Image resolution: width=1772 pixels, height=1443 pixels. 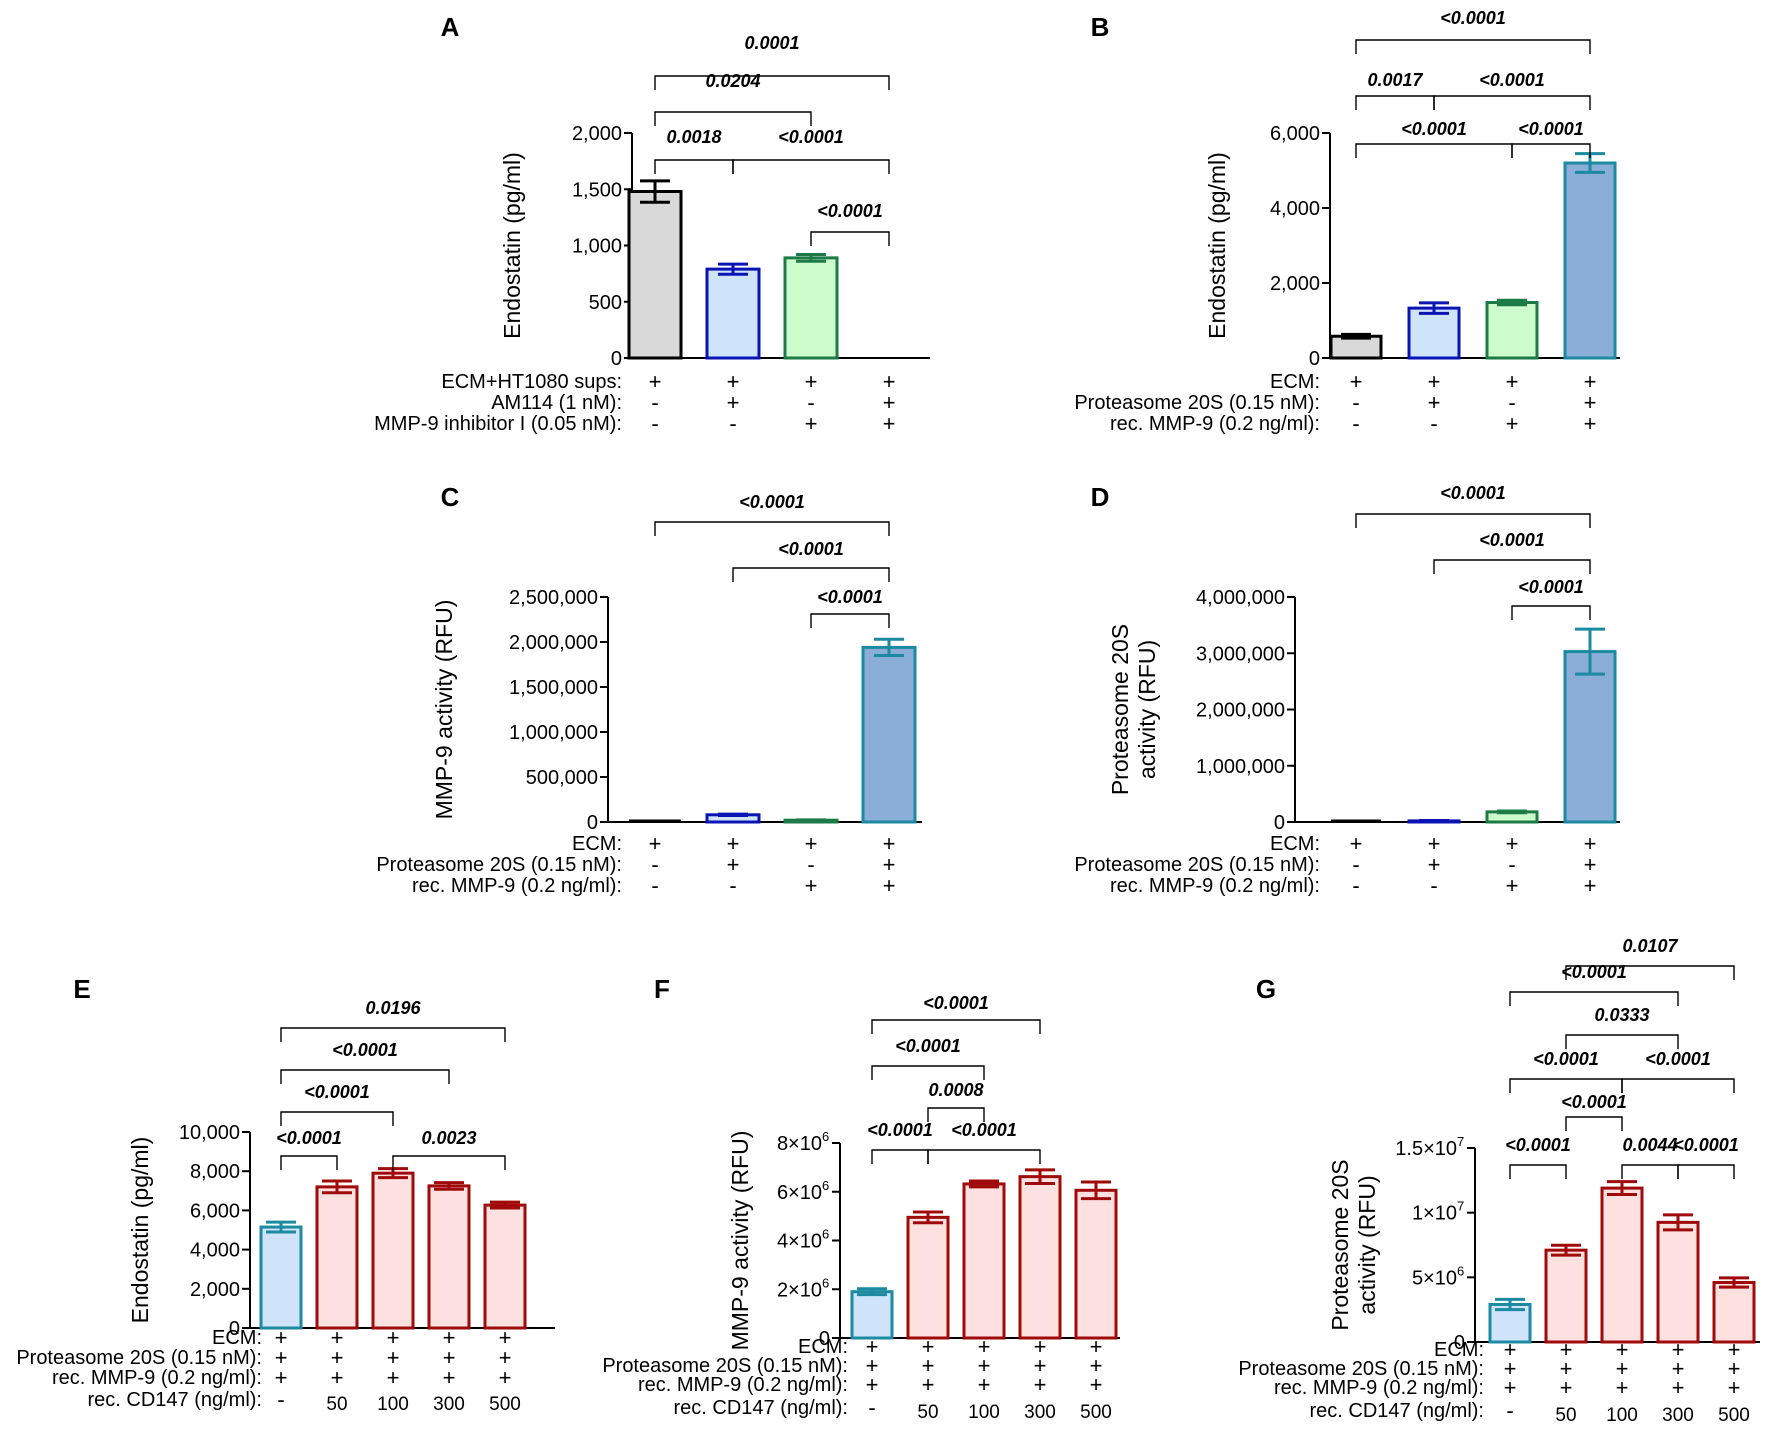 What do you see at coordinates (1040, 1412) in the screenshot?
I see `treatment-value: 300` at bounding box center [1040, 1412].